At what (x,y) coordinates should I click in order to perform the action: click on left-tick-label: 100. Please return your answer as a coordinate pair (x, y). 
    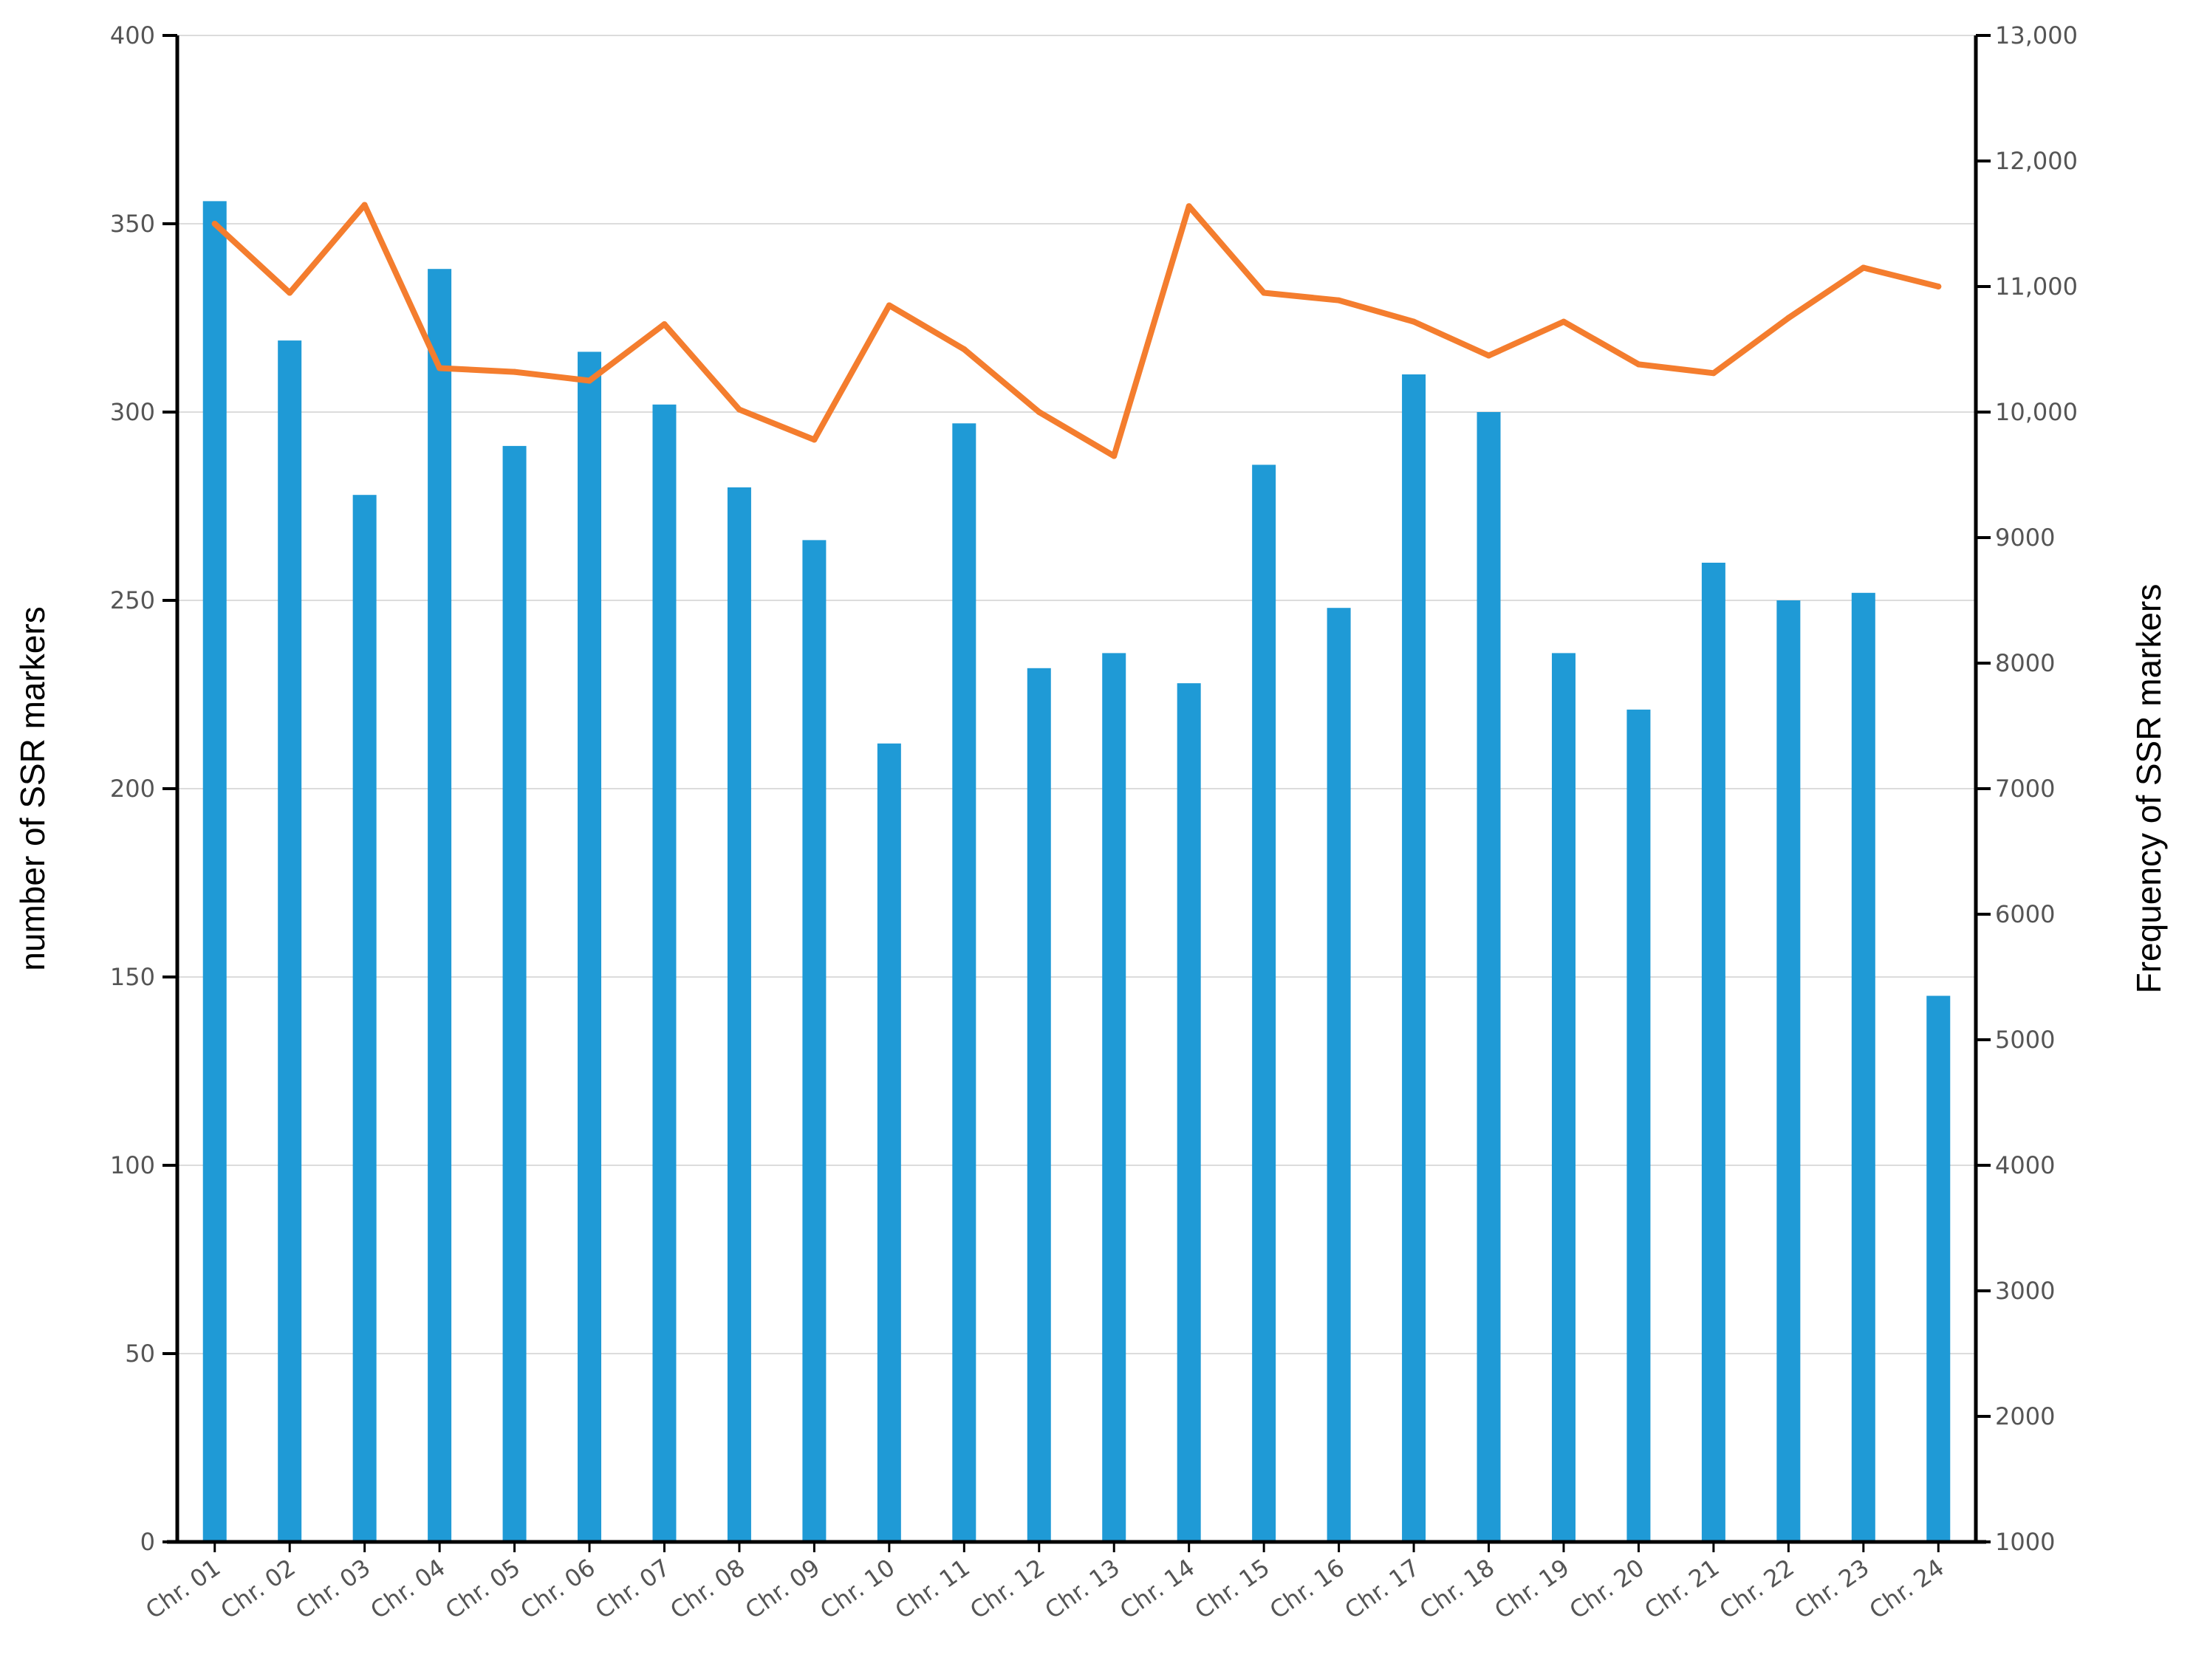
    Looking at the image, I should click on (132, 1165).